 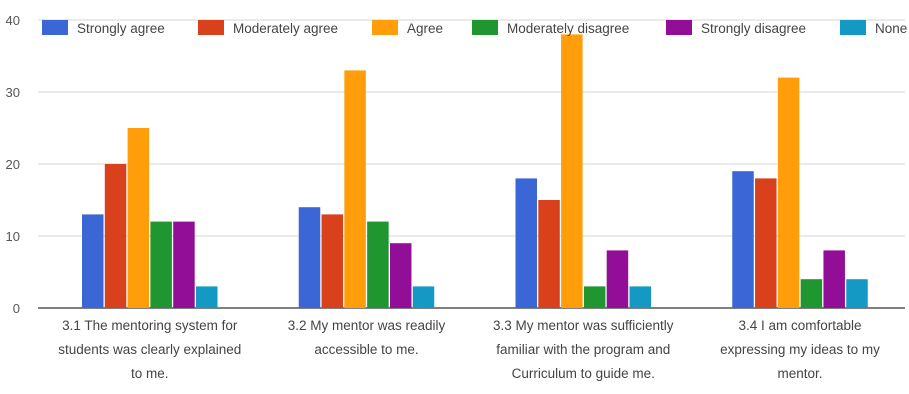 What do you see at coordinates (367, 325) in the screenshot?
I see `x-category-label: 3.2 My mentor was readily` at bounding box center [367, 325].